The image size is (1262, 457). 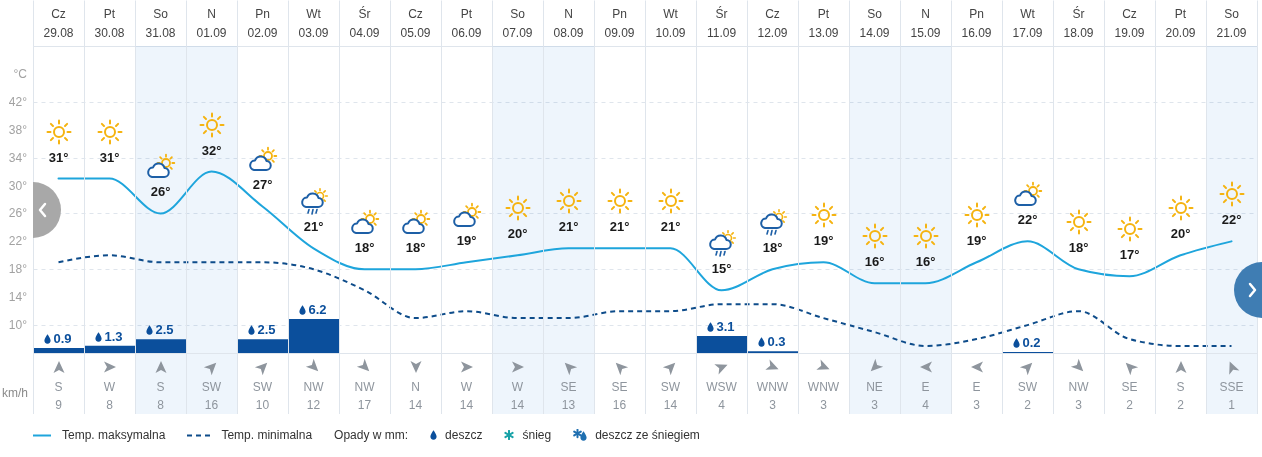 I want to click on data-label: 1, so click(x=1232, y=405).